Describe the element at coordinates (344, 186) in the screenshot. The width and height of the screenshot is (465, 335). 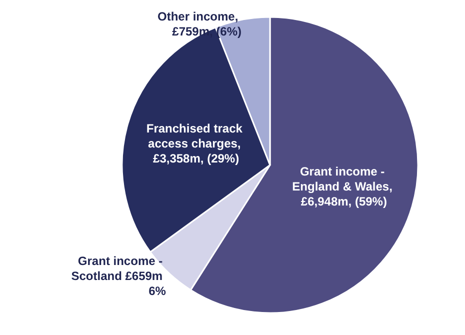
I see `slice-label: Grant income - England & Wales, £6,948m, (59%)` at that location.